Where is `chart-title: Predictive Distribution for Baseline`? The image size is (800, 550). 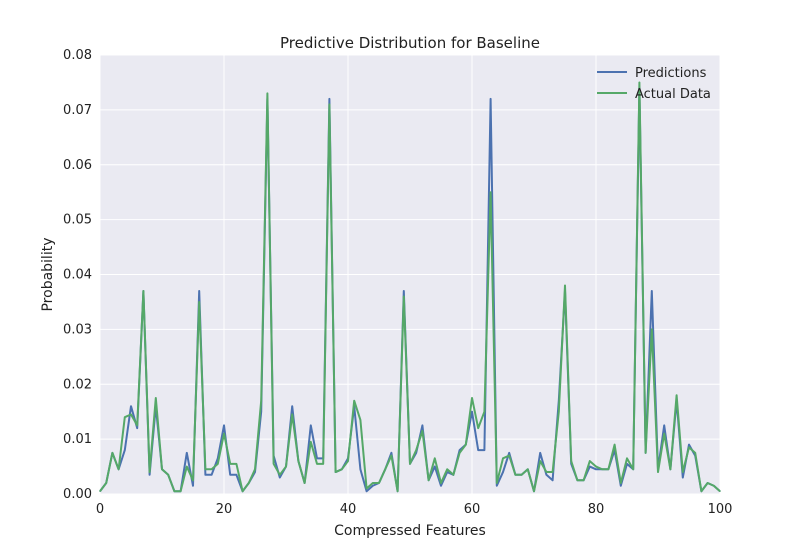 chart-title: Predictive Distribution for Baseline is located at coordinates (410, 43).